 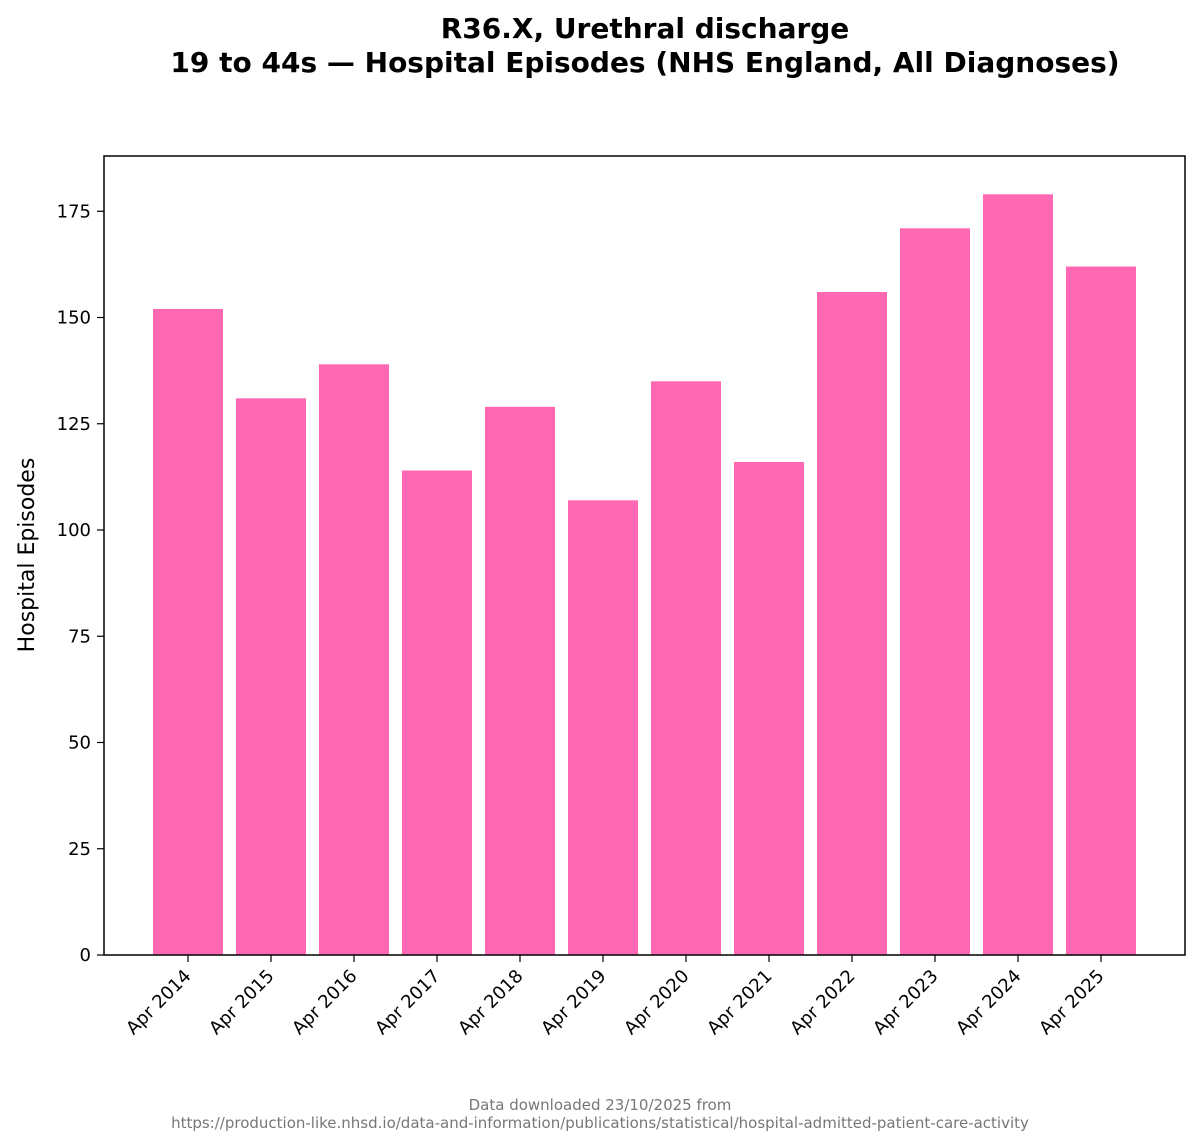 I want to click on x-tick-label: Apr 2021, so click(x=739, y=1002).